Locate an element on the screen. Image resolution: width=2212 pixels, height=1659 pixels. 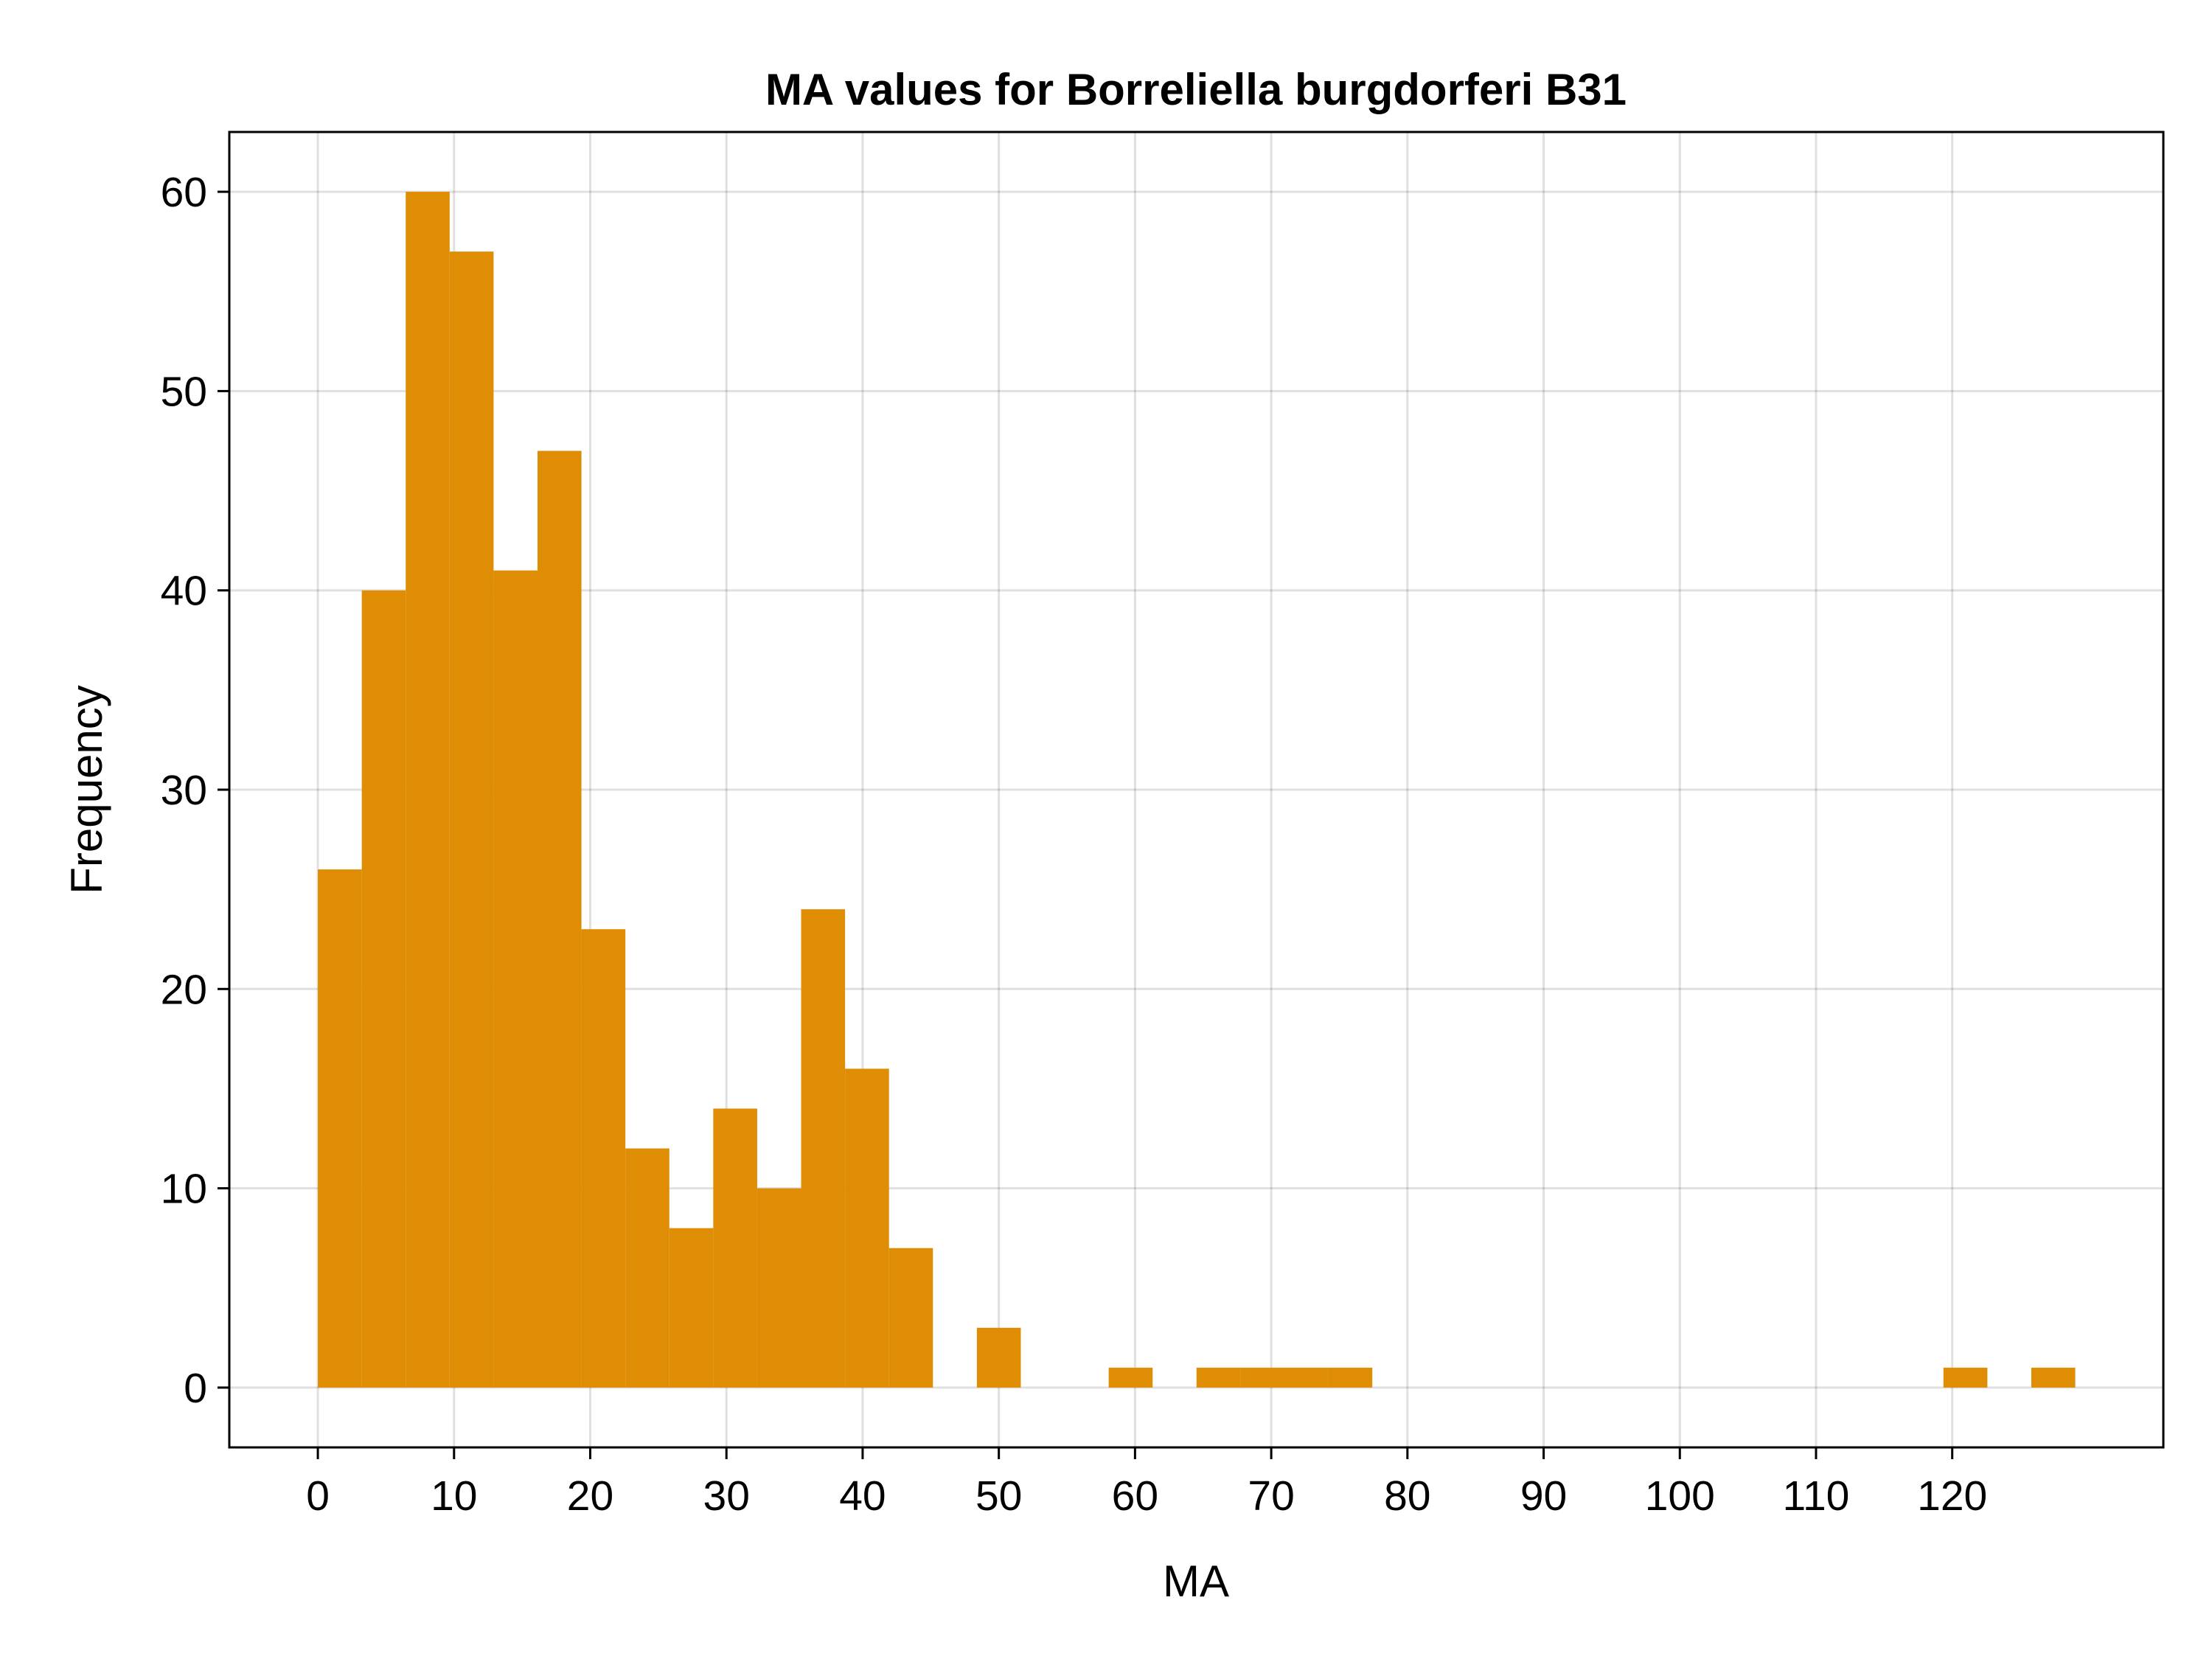
y-axis-ticks: 0 10 20 30 40 50 60 is located at coordinates (195, 790).